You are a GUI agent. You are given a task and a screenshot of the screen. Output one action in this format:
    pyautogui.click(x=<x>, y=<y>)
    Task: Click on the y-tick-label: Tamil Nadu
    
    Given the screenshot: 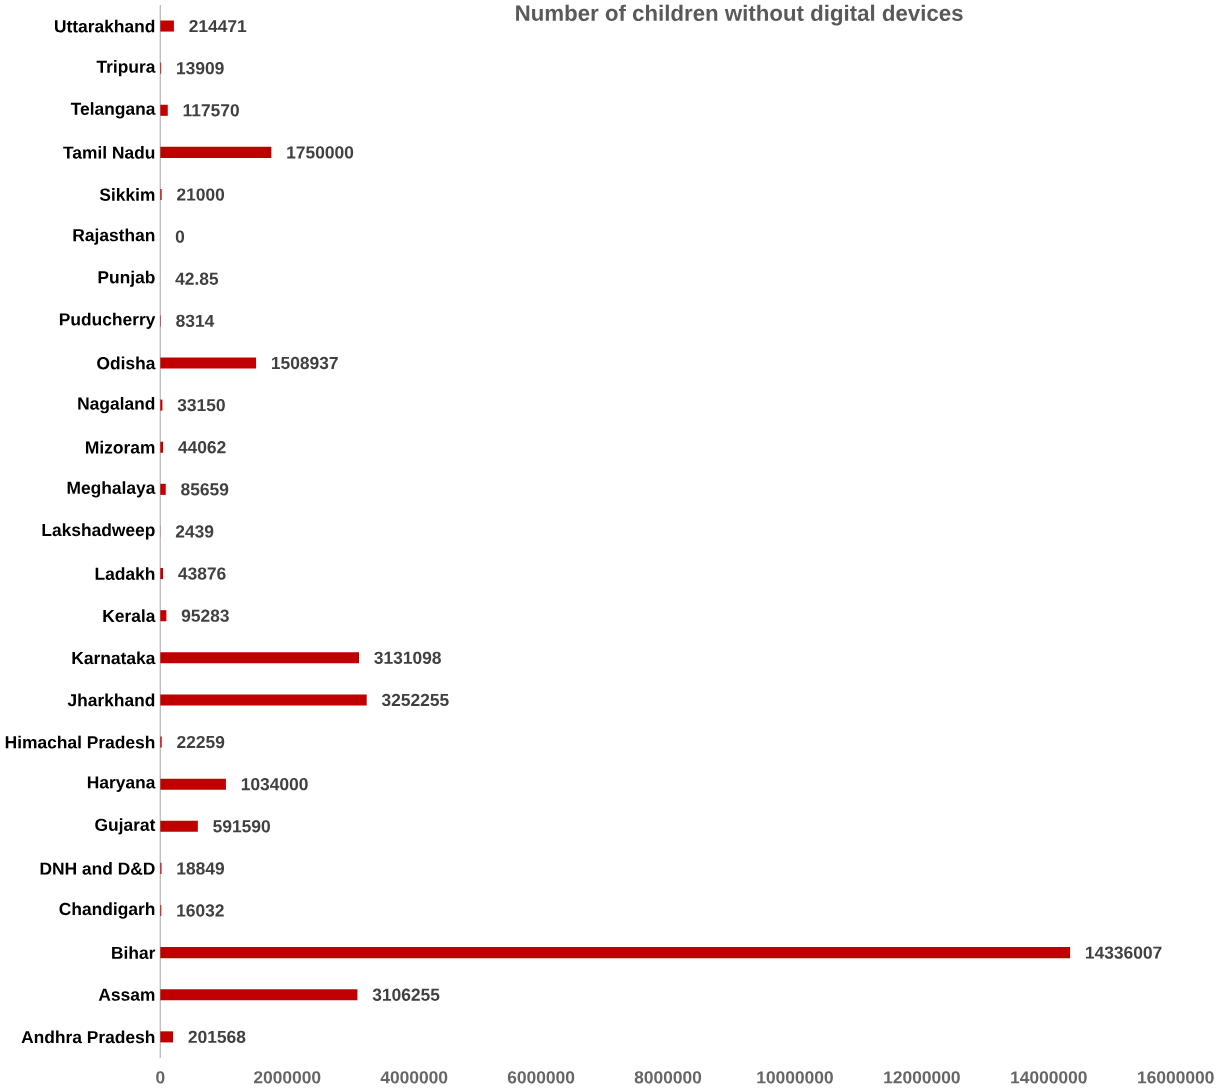 What is the action you would take?
    pyautogui.click(x=109, y=152)
    